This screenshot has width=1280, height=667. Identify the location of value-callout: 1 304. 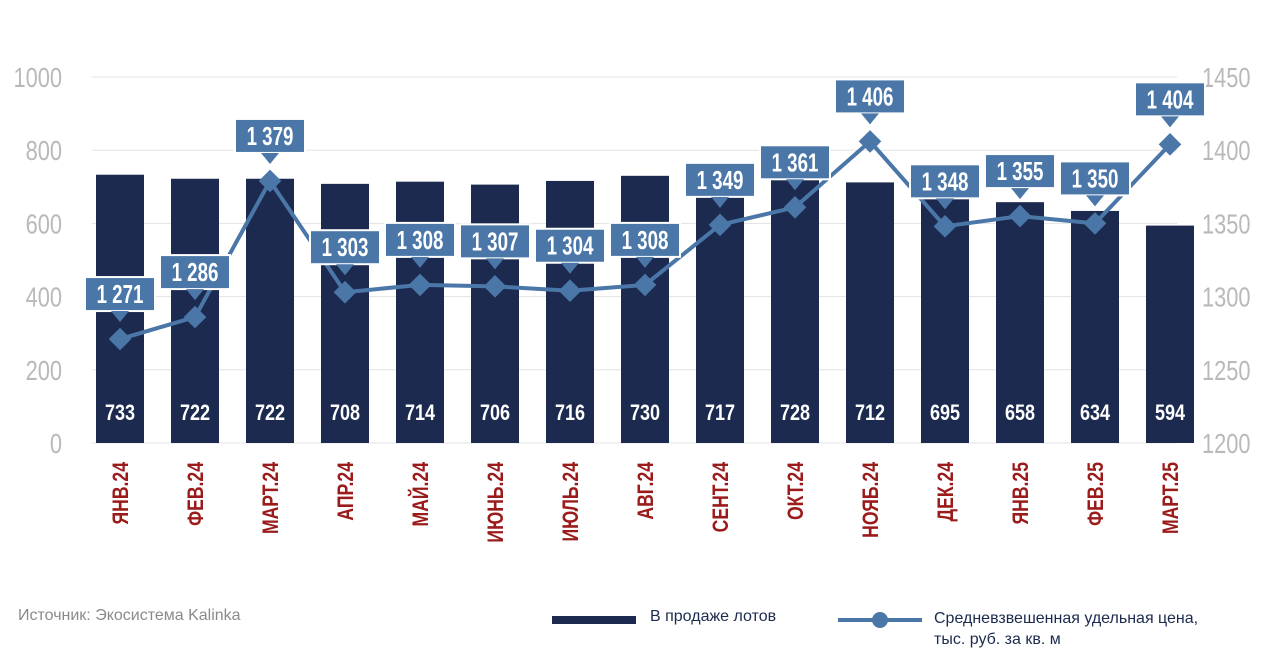
(570, 250).